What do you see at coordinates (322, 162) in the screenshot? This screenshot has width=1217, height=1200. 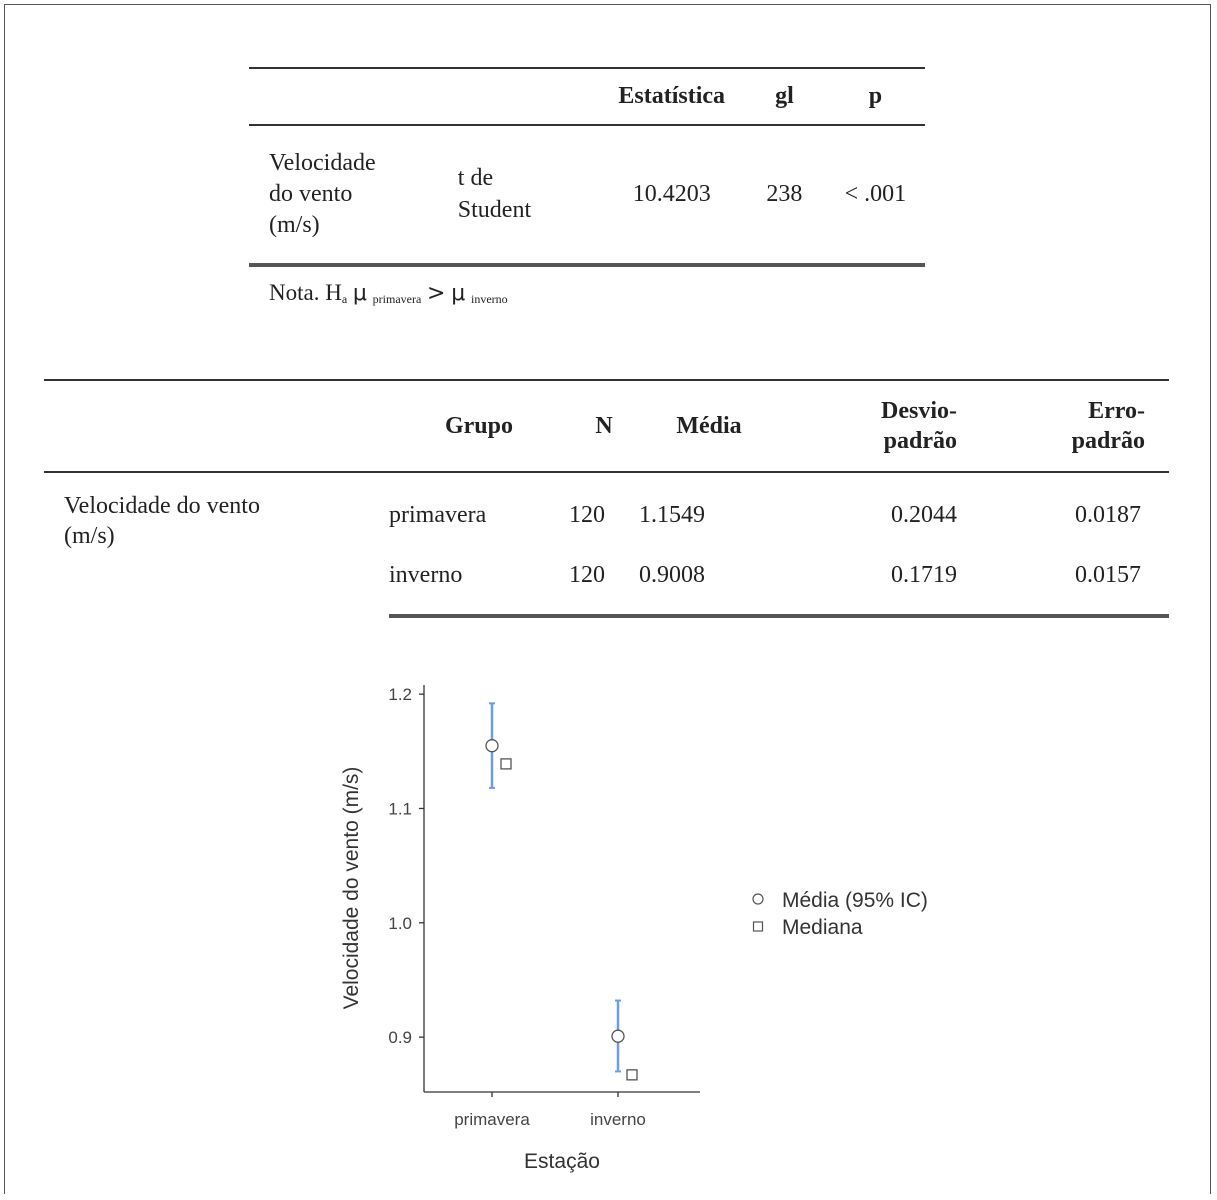 I see `variable-line: Velocidade` at bounding box center [322, 162].